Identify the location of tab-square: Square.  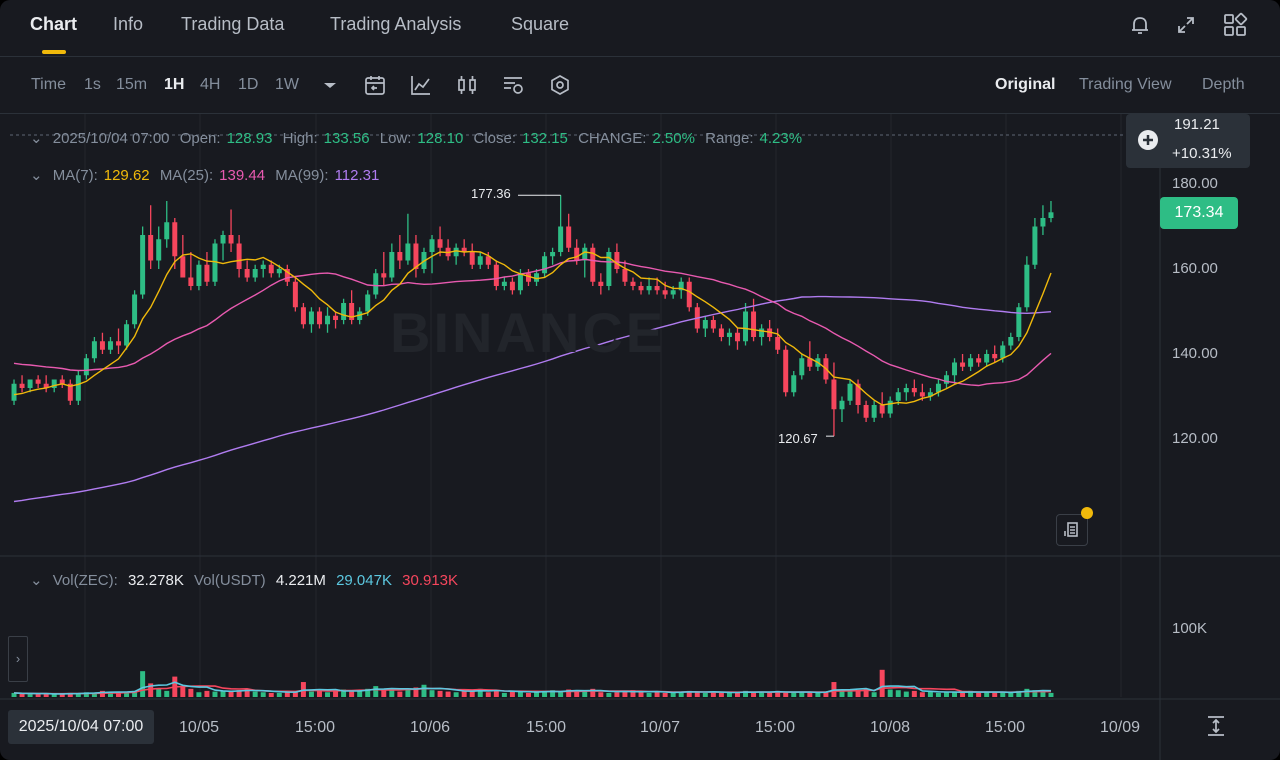
(540, 24).